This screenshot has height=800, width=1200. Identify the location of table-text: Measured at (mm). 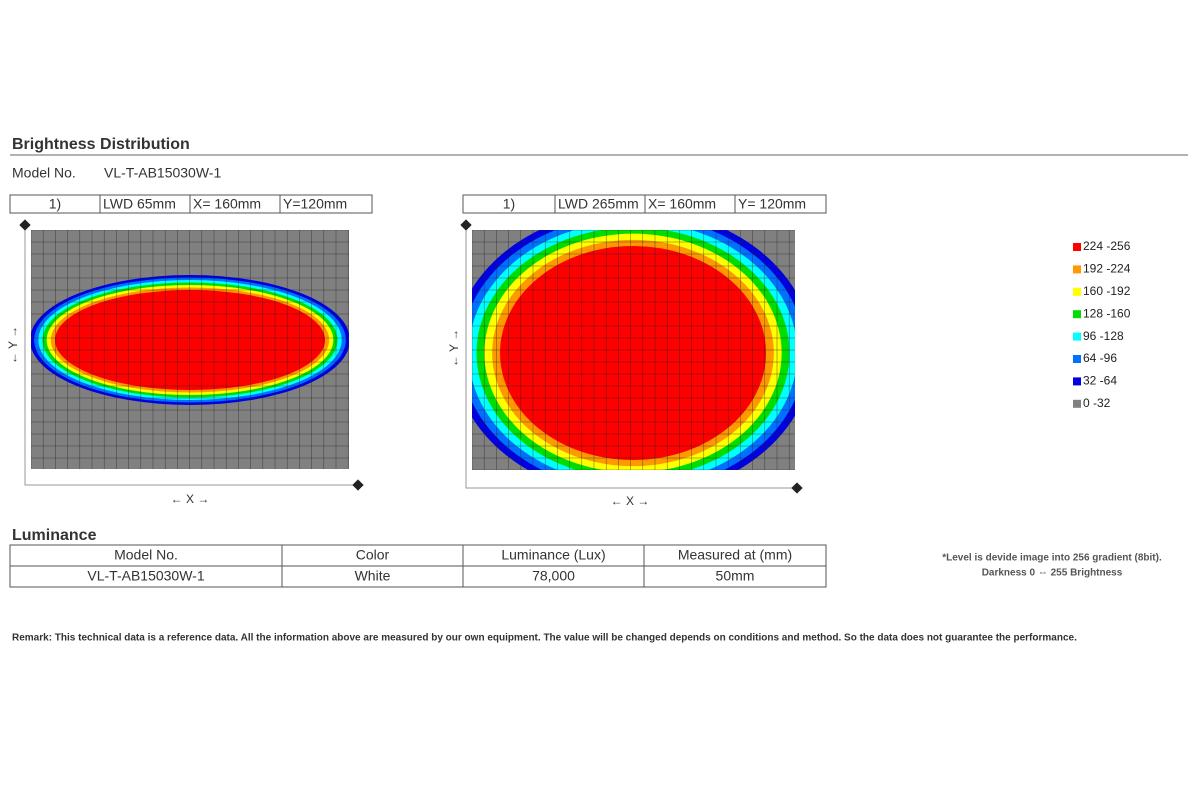
(735, 555).